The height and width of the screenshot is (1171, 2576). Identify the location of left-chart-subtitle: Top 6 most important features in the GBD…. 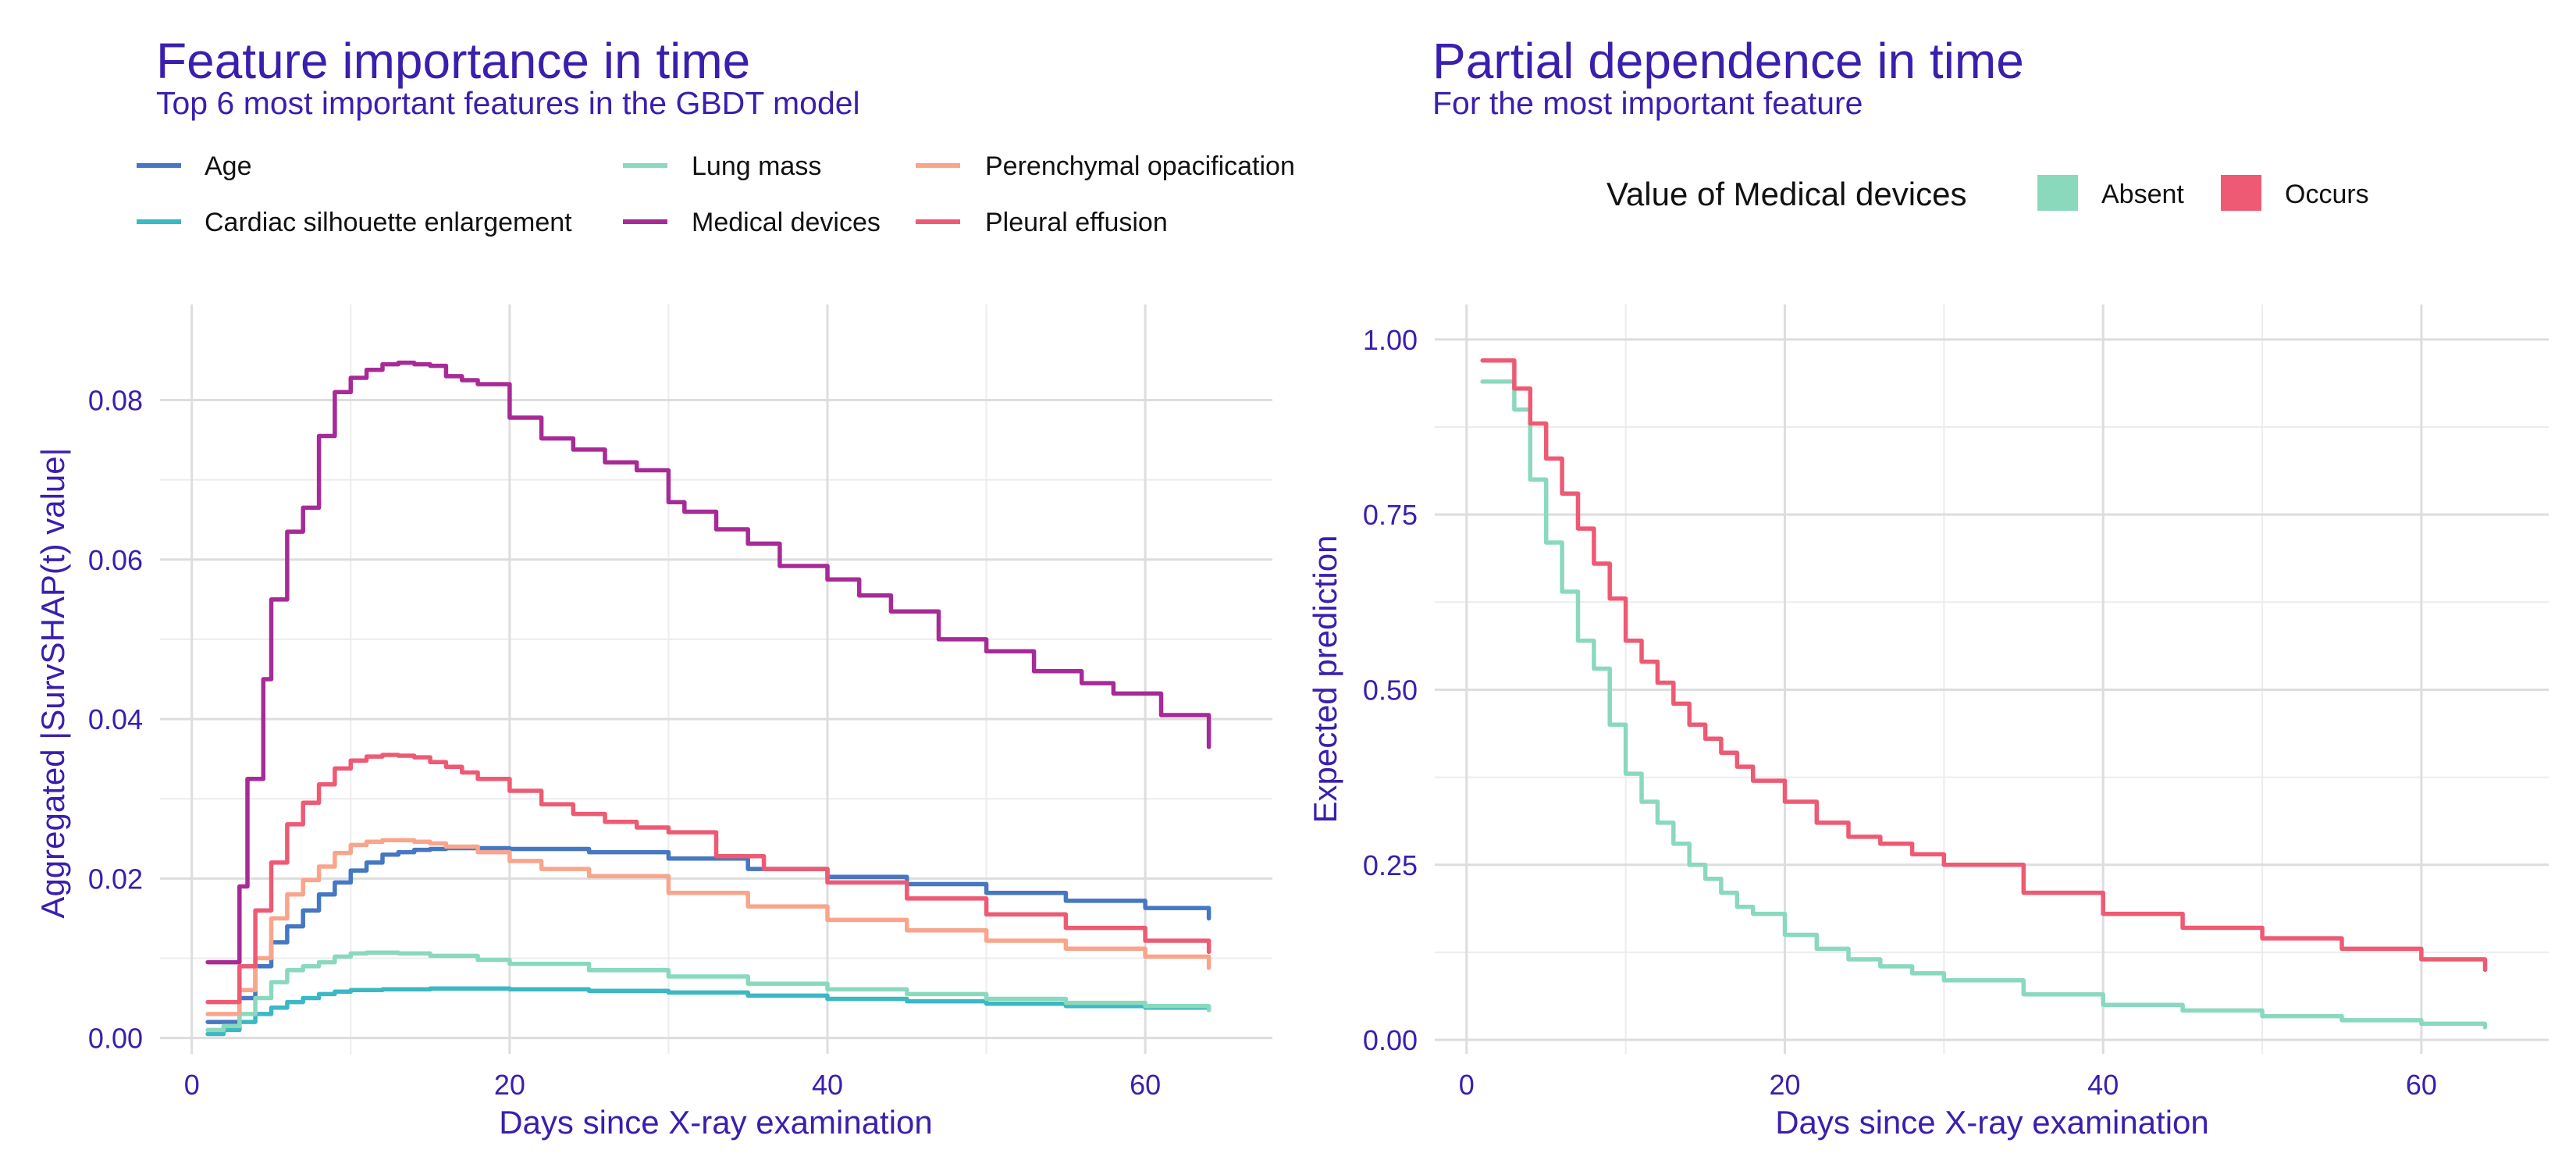
(508, 103).